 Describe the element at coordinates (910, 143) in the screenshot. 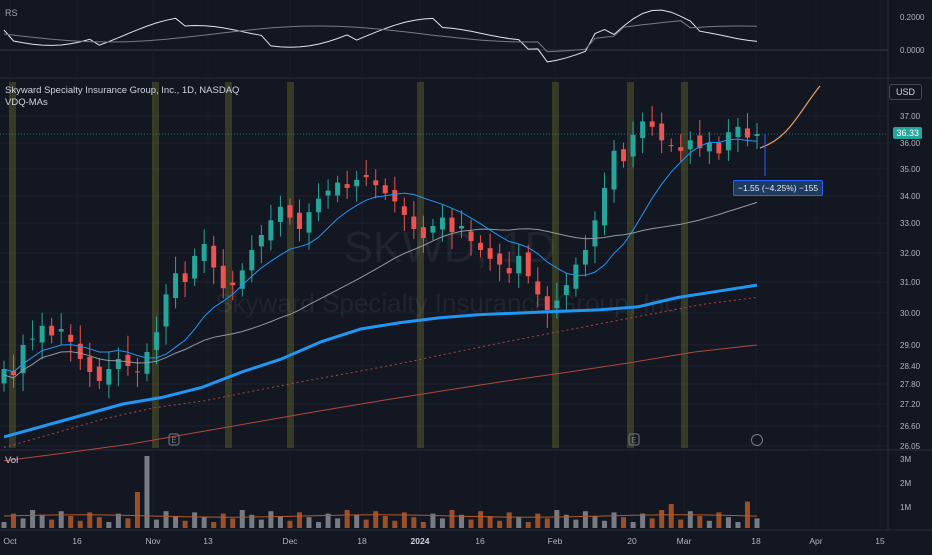

I see `y-tick-label: 36.00` at that location.